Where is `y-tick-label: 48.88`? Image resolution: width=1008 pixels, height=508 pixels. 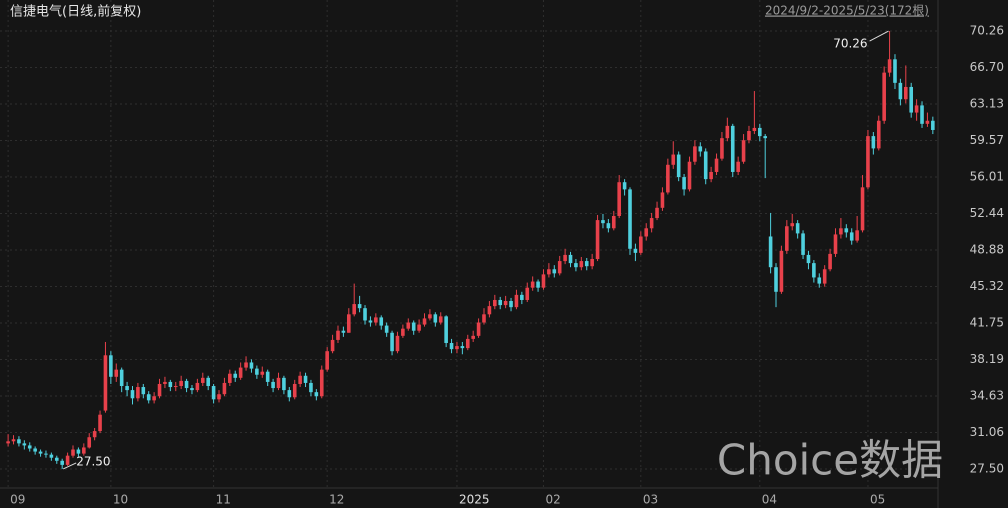 y-tick-label: 48.88 is located at coordinates (987, 250).